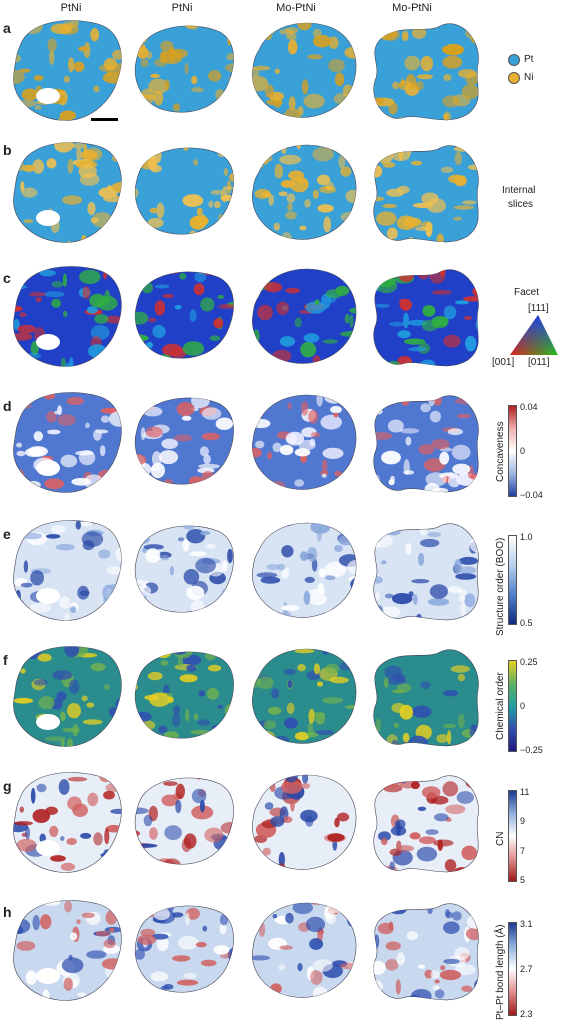 The height and width of the screenshot is (1024, 561). Describe the element at coordinates (526, 1014) in the screenshot. I see `bond-tick-min: 2.3` at that location.